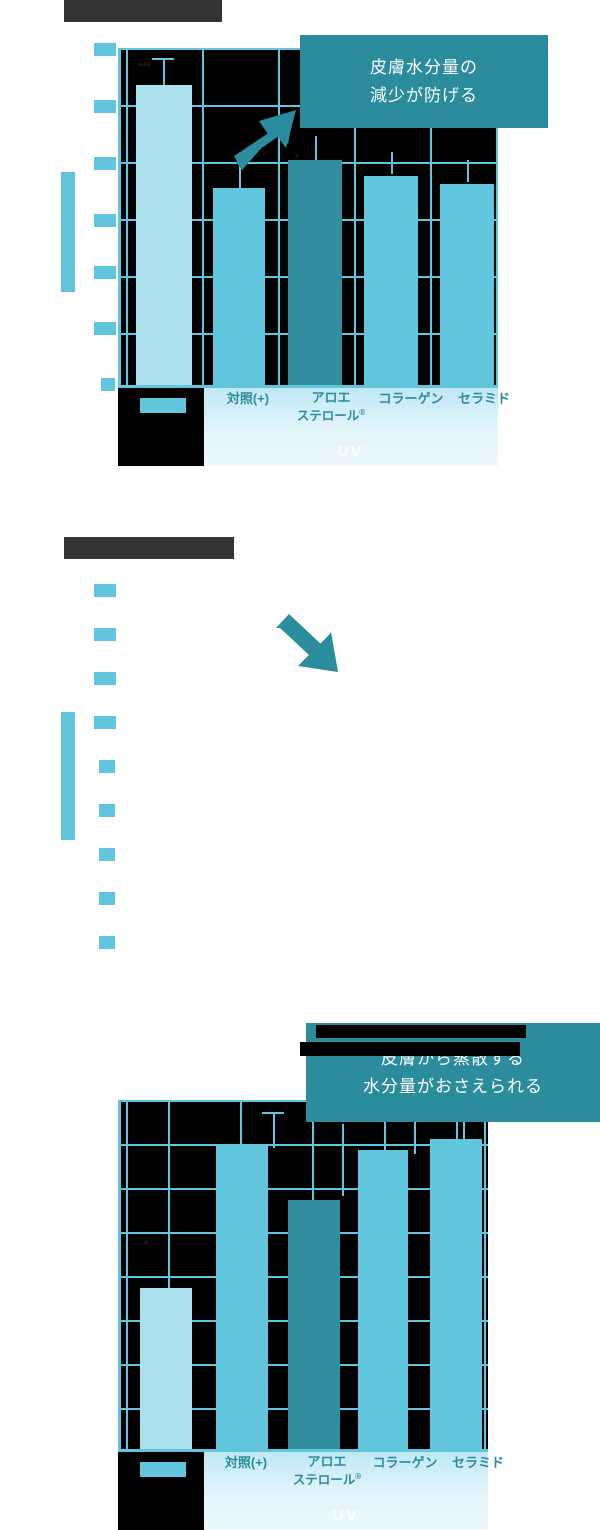 The height and width of the screenshot is (1530, 600). I want to click on footer-source-note, so click(300, 1044).